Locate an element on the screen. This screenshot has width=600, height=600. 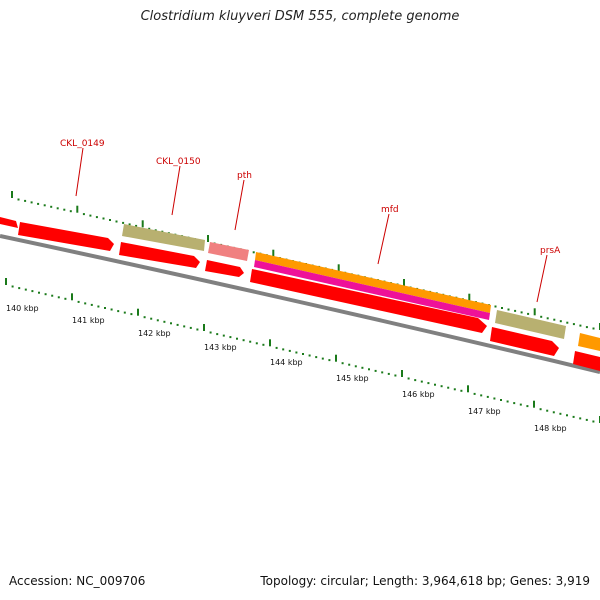
gene-label: prsA is located at coordinates (550, 251).